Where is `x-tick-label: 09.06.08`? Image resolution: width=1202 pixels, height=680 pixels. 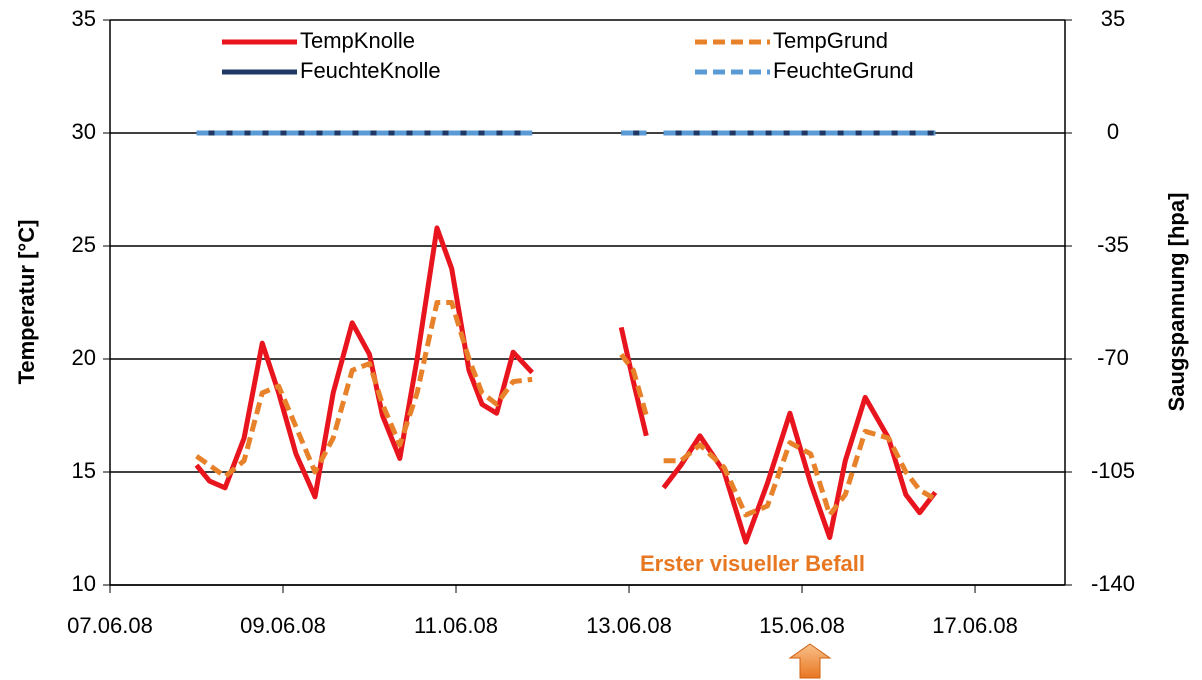 x-tick-label: 09.06.08 is located at coordinates (283, 625).